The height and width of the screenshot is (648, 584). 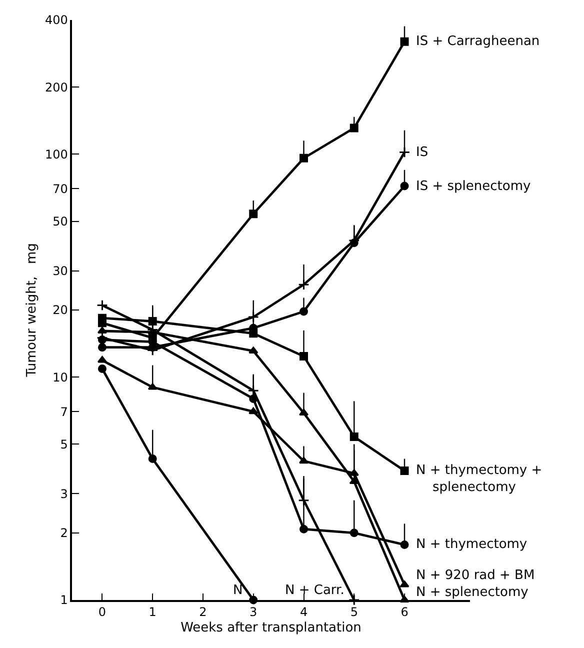 What do you see at coordinates (203, 612) in the screenshot?
I see `x-tick-label: 2` at bounding box center [203, 612].